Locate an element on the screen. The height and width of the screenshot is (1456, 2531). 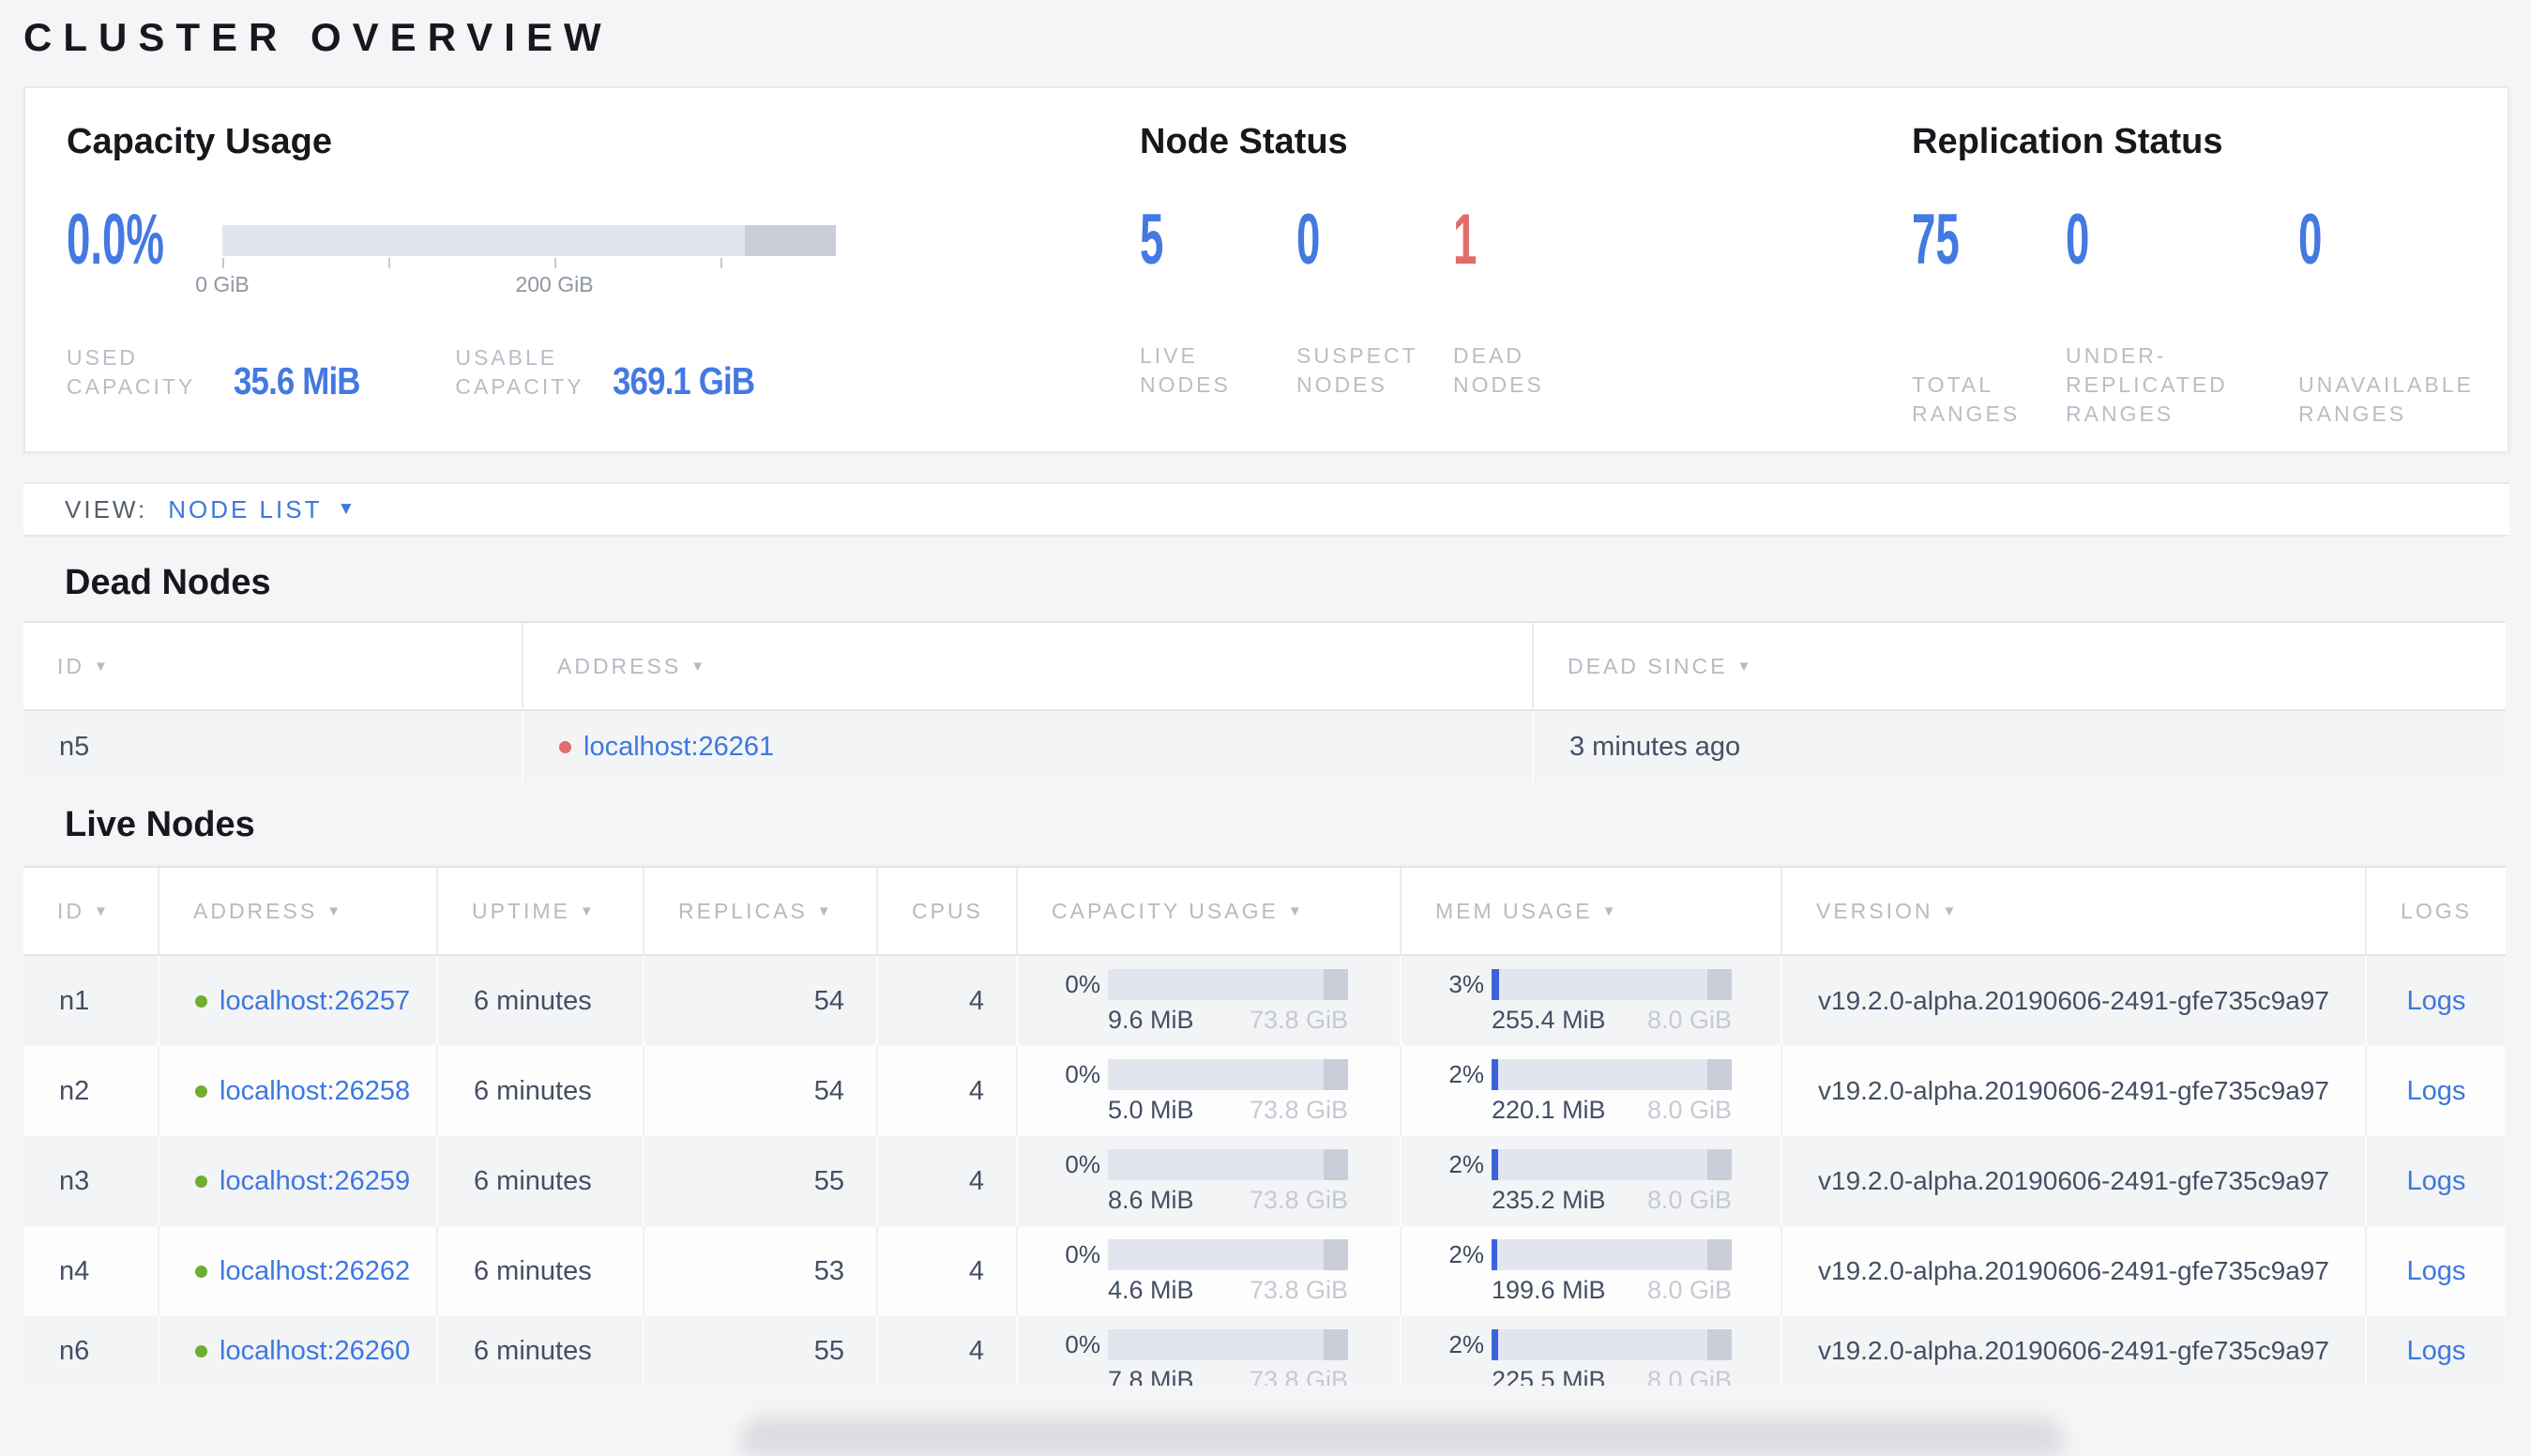
view-mode-dropdown: NODE LIST ▼ is located at coordinates (261, 509).